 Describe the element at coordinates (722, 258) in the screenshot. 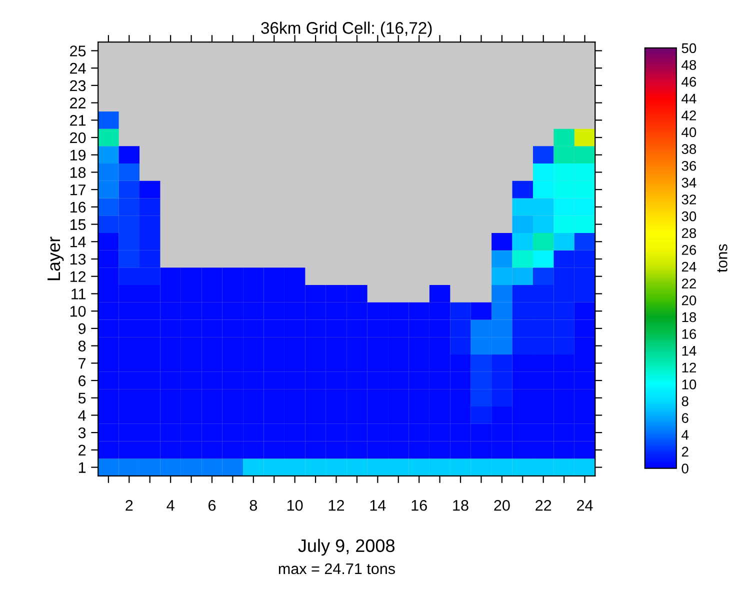

I see `color-bar-title: tons` at that location.